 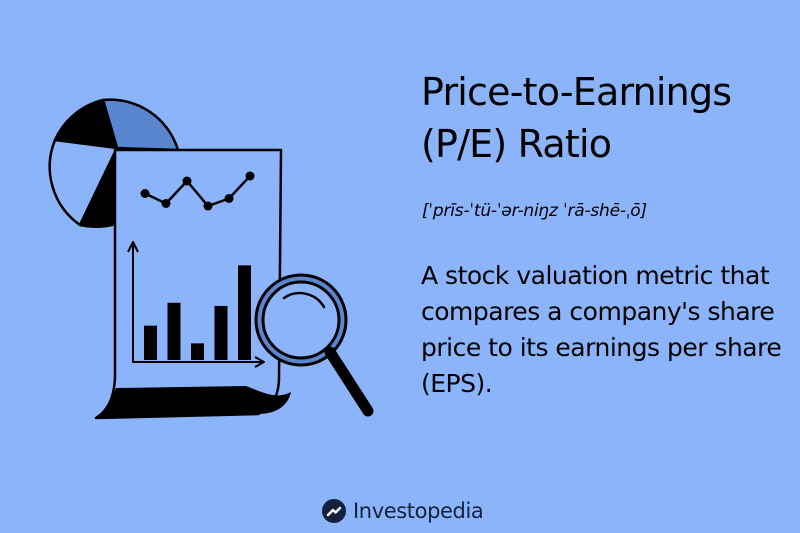 I want to click on pie-chart-icon, so click(x=114, y=163).